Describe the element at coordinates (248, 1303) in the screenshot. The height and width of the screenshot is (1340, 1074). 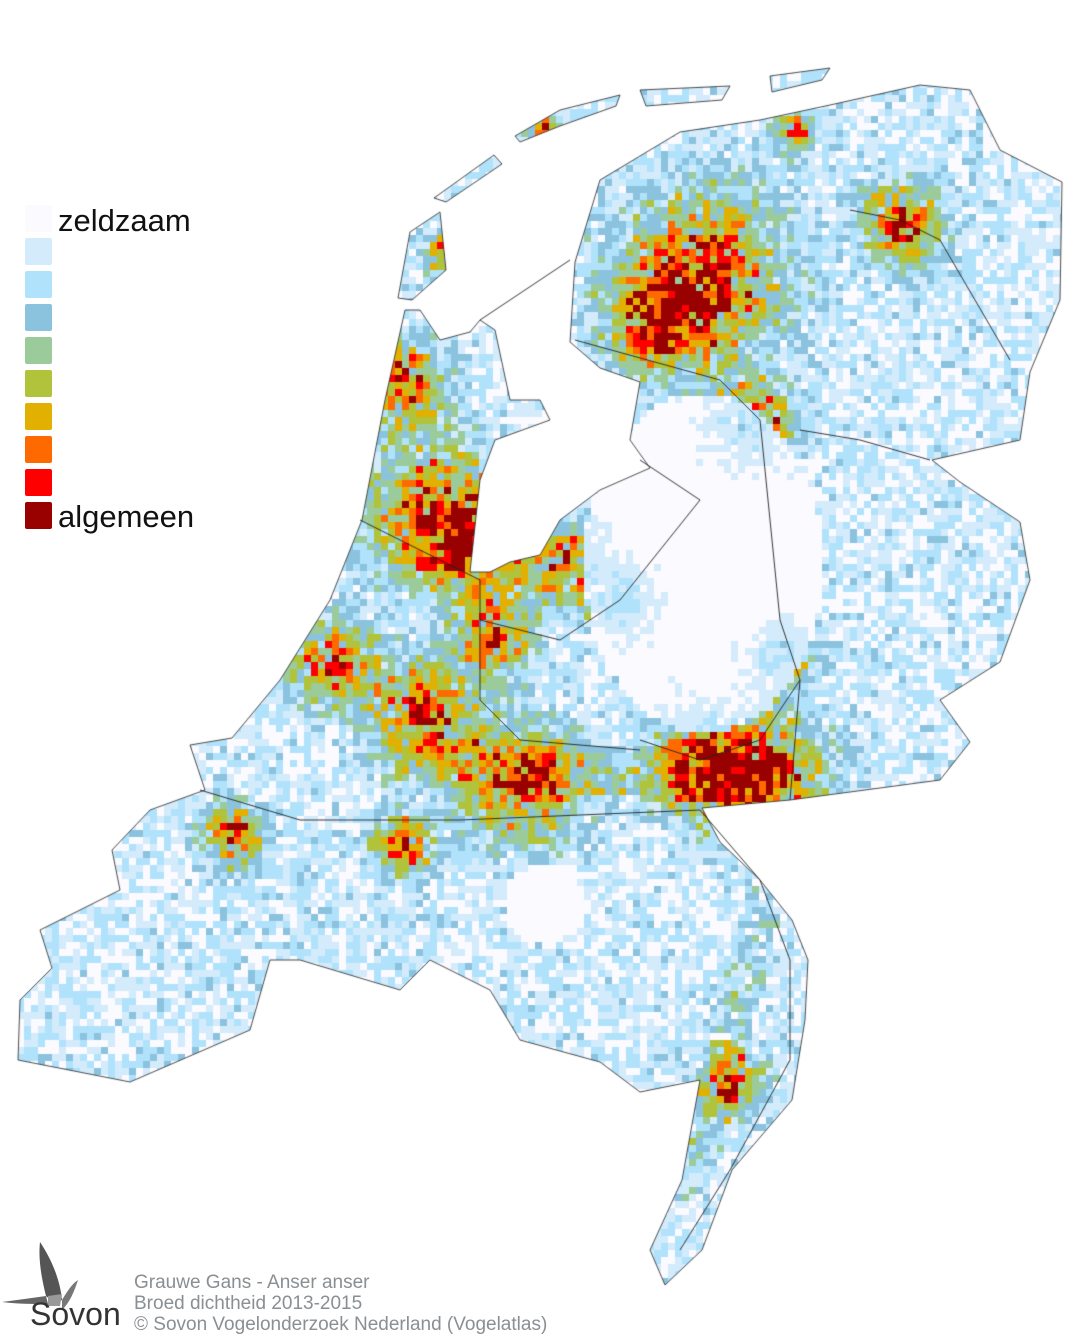
I see `period-subtitle: Broed dichtheid 2013-2015` at that location.